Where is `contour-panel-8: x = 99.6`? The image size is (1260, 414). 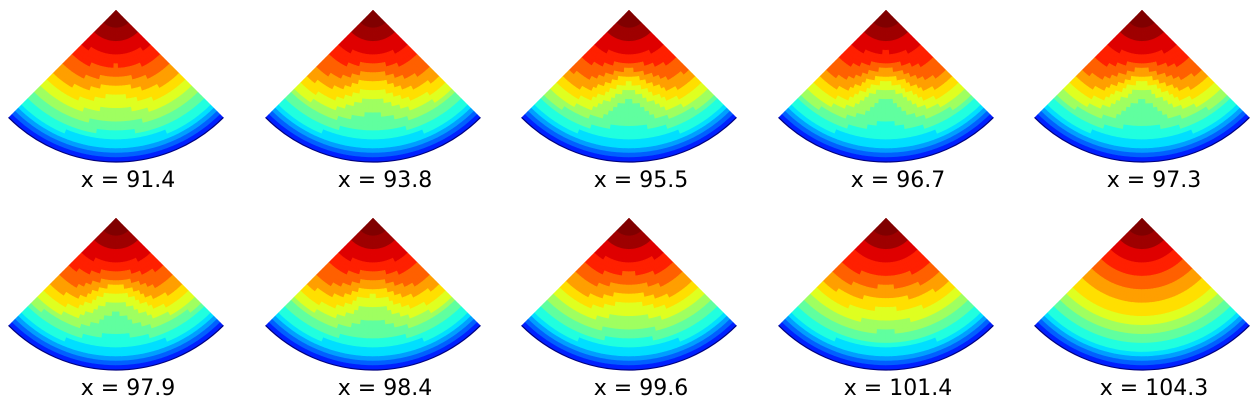
contour-panel-8: x = 99.6 is located at coordinates (641, 314).